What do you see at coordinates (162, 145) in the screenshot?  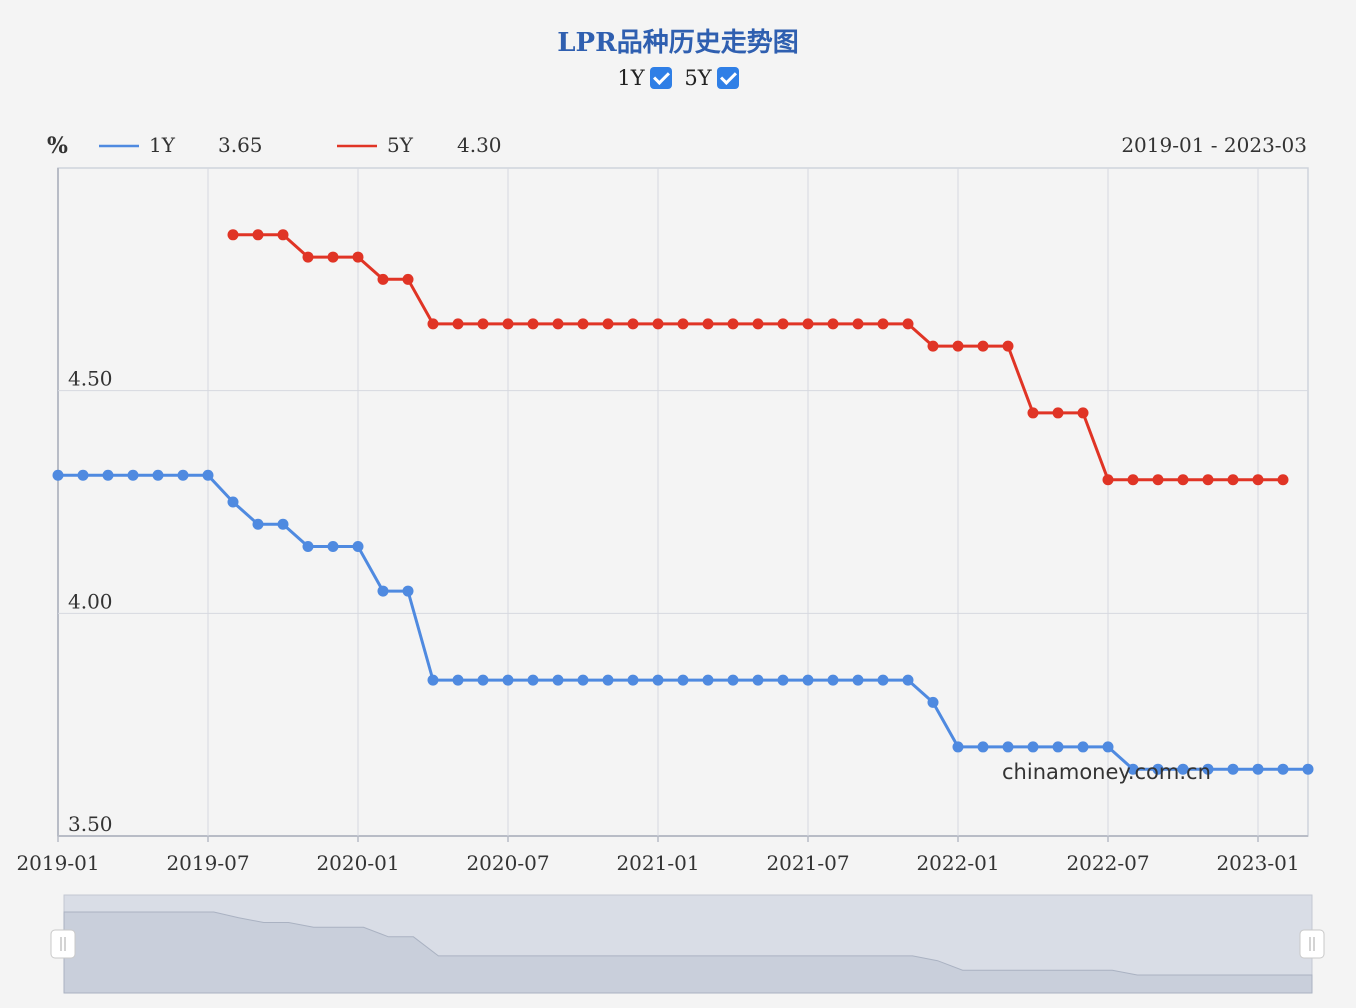 I see `legend-1y-name: 1Y` at bounding box center [162, 145].